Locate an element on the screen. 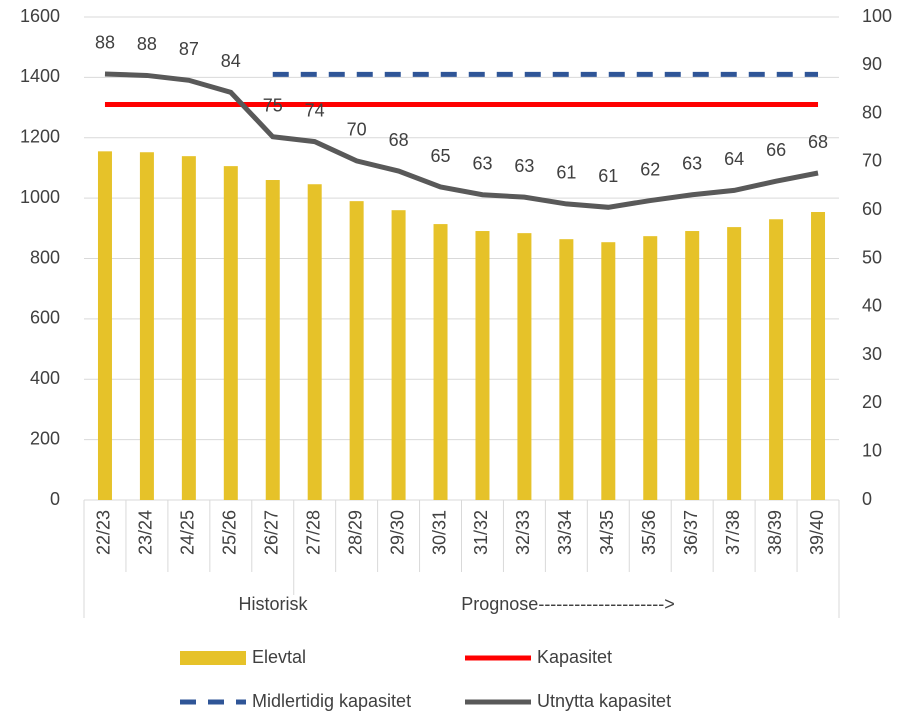 This screenshot has width=904, height=716. x-tick-label: 25/26 is located at coordinates (230, 532).